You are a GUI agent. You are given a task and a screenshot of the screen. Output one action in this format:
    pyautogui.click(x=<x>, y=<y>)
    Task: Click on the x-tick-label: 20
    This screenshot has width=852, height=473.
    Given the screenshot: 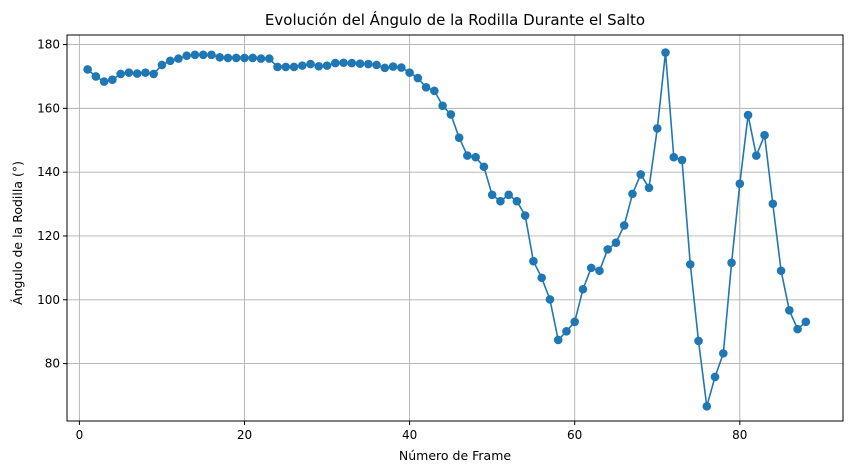 What is the action you would take?
    pyautogui.click(x=244, y=435)
    